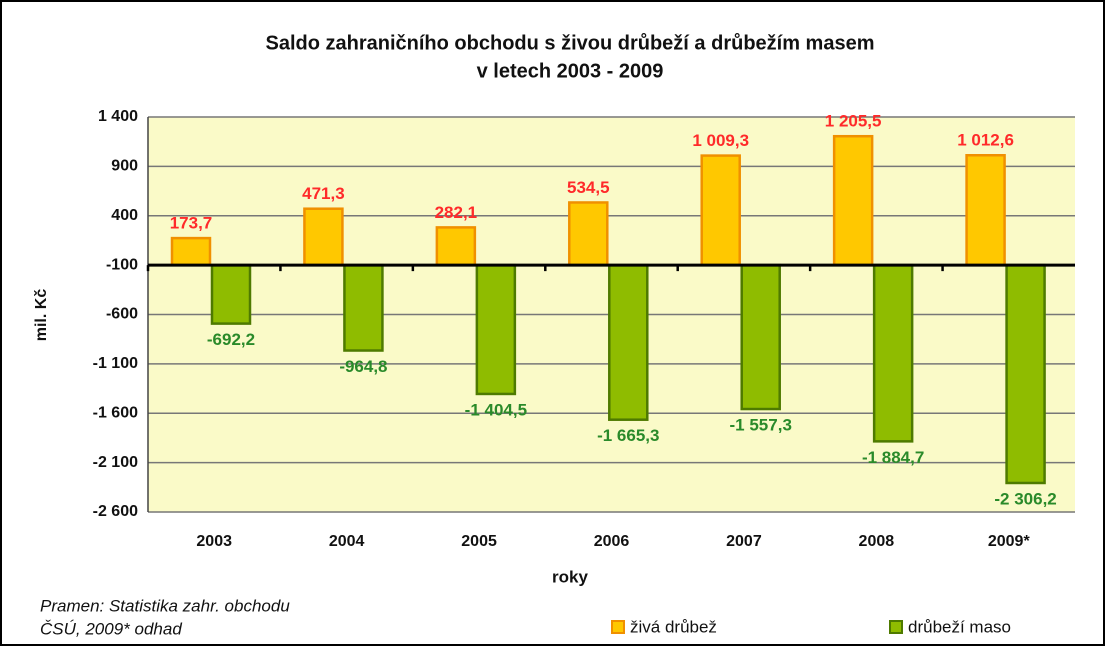 Image resolution: width=1105 pixels, height=646 pixels. Describe the element at coordinates (628, 435) in the screenshot. I see `value-label: -1 665,3` at that location.